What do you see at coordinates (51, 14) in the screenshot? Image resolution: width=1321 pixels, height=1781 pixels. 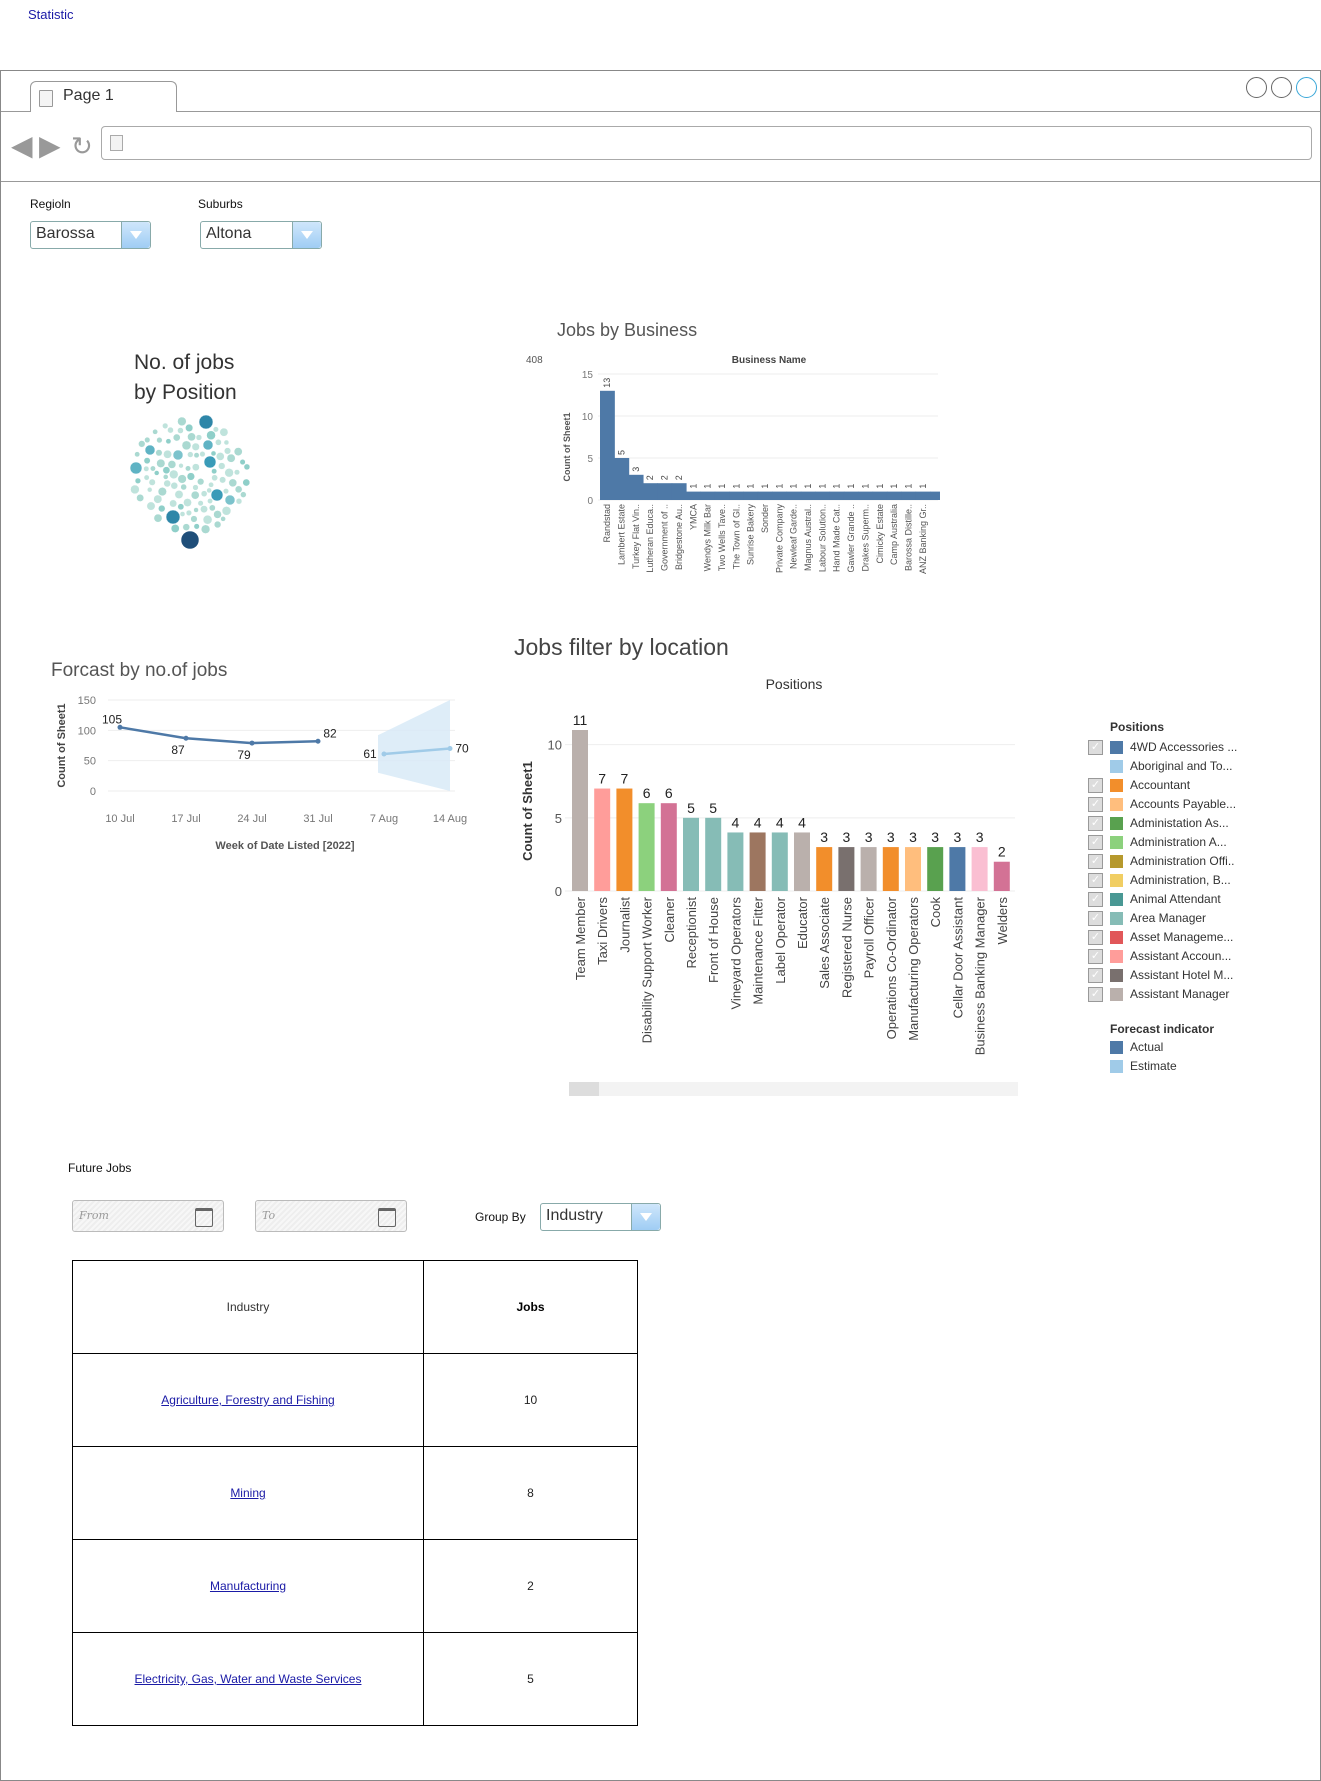 I see `page-title: Statistic` at bounding box center [51, 14].